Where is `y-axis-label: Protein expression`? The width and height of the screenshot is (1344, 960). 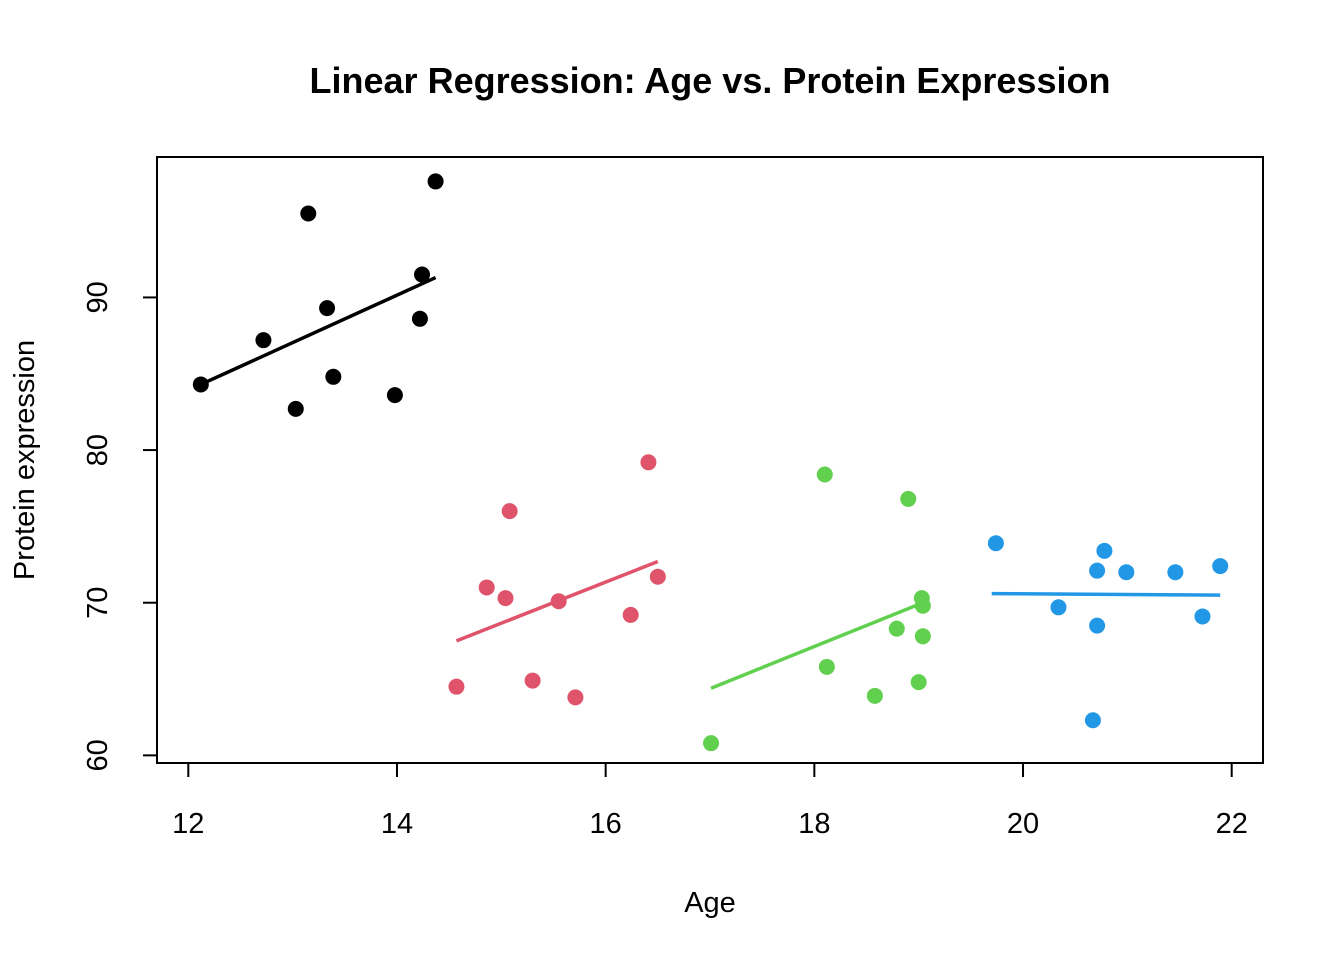 y-axis-label: Protein expression is located at coordinates (25, 460).